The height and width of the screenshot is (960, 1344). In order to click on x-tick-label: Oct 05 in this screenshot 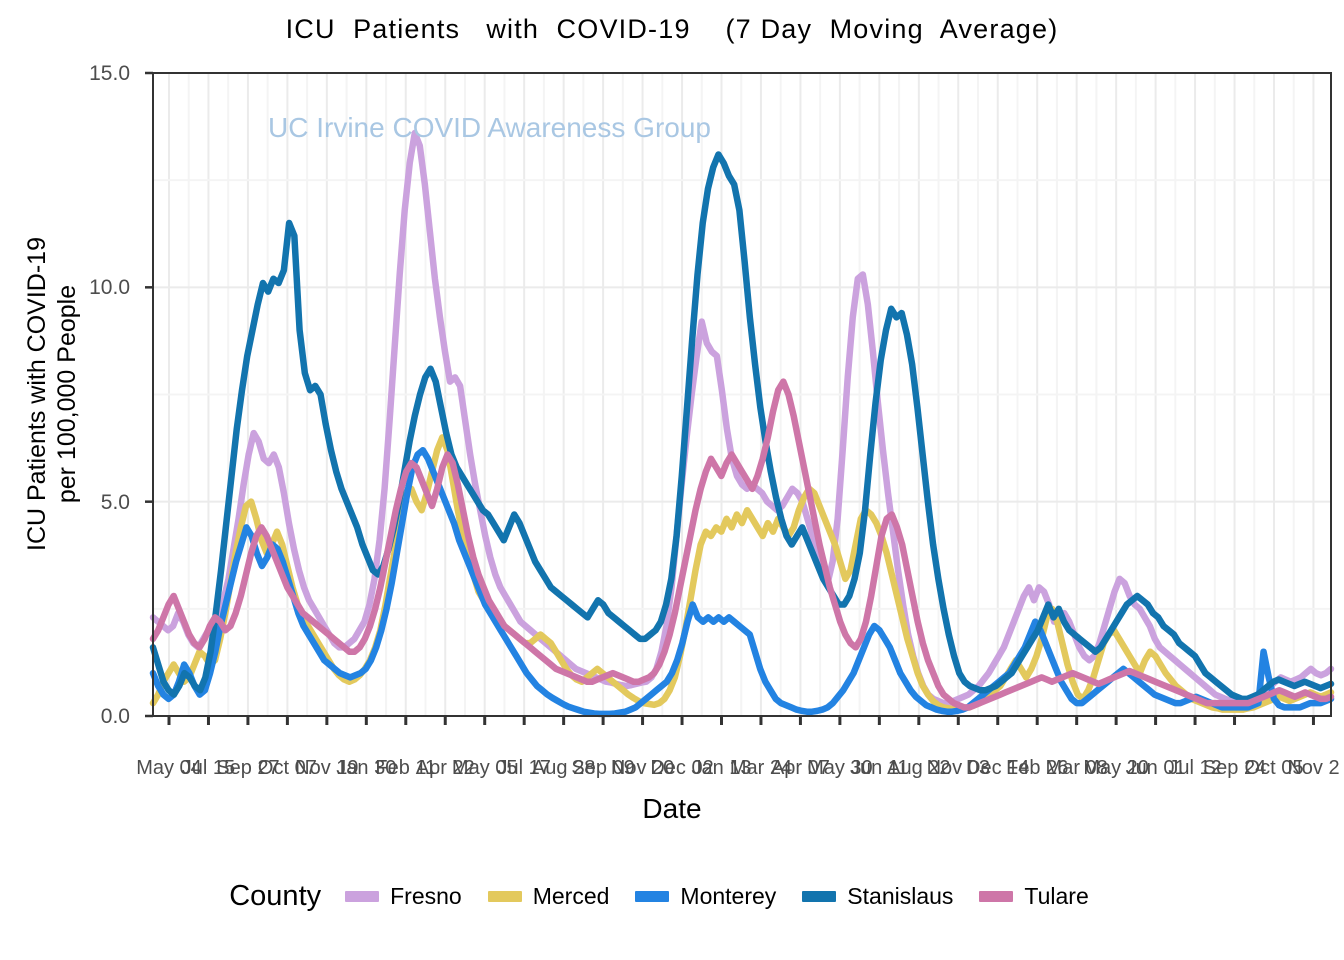, I will do `click(1274, 768)`.